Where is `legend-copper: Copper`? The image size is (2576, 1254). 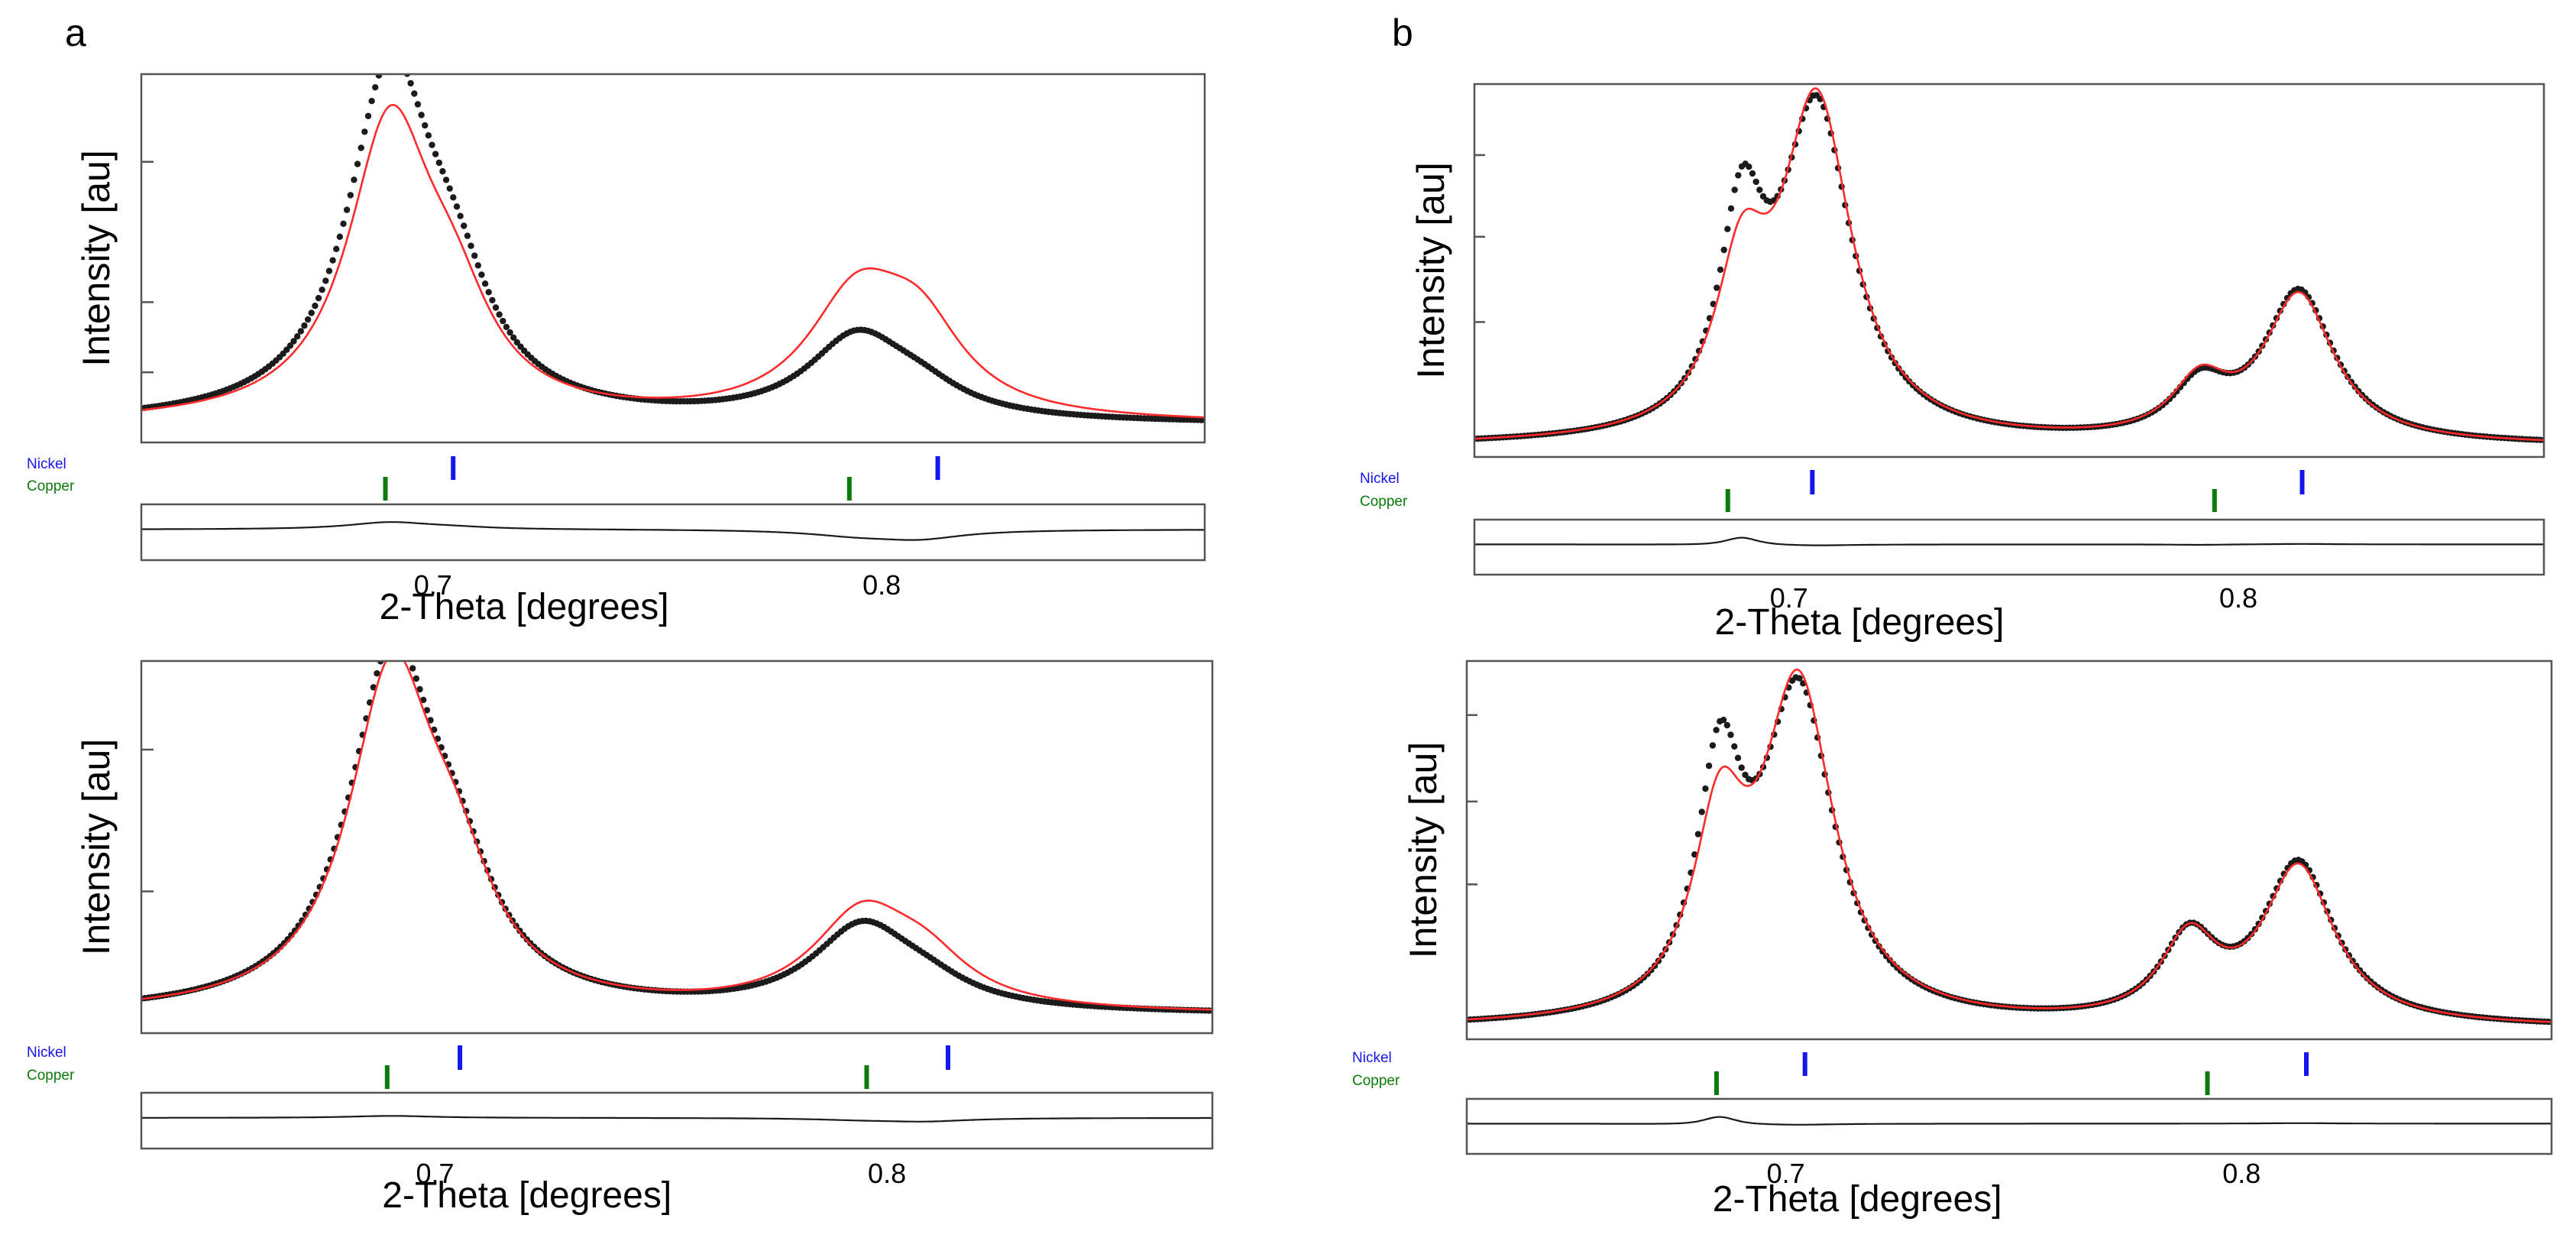
legend-copper: Copper is located at coordinates (1376, 1081).